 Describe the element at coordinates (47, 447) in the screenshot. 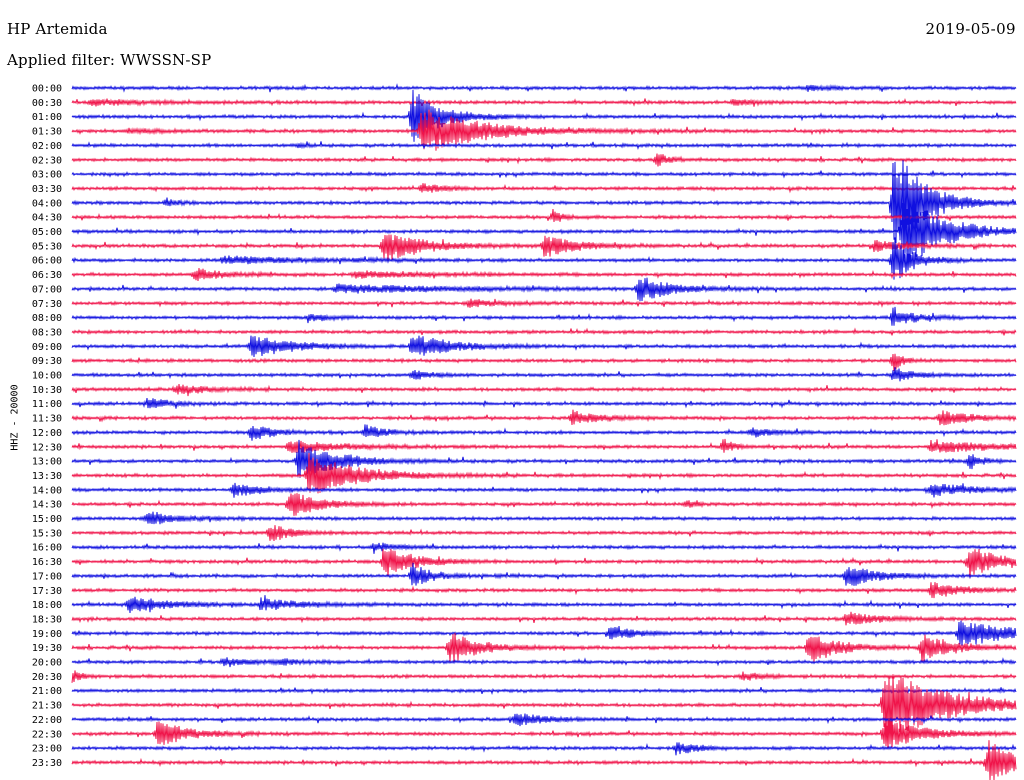

I see `time-label: 12:30` at that location.